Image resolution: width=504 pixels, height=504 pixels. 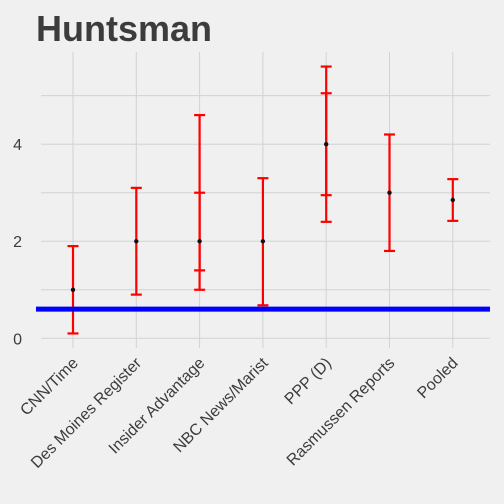 What do you see at coordinates (17, 145) in the screenshot?
I see `y-tick-label: 4` at bounding box center [17, 145].